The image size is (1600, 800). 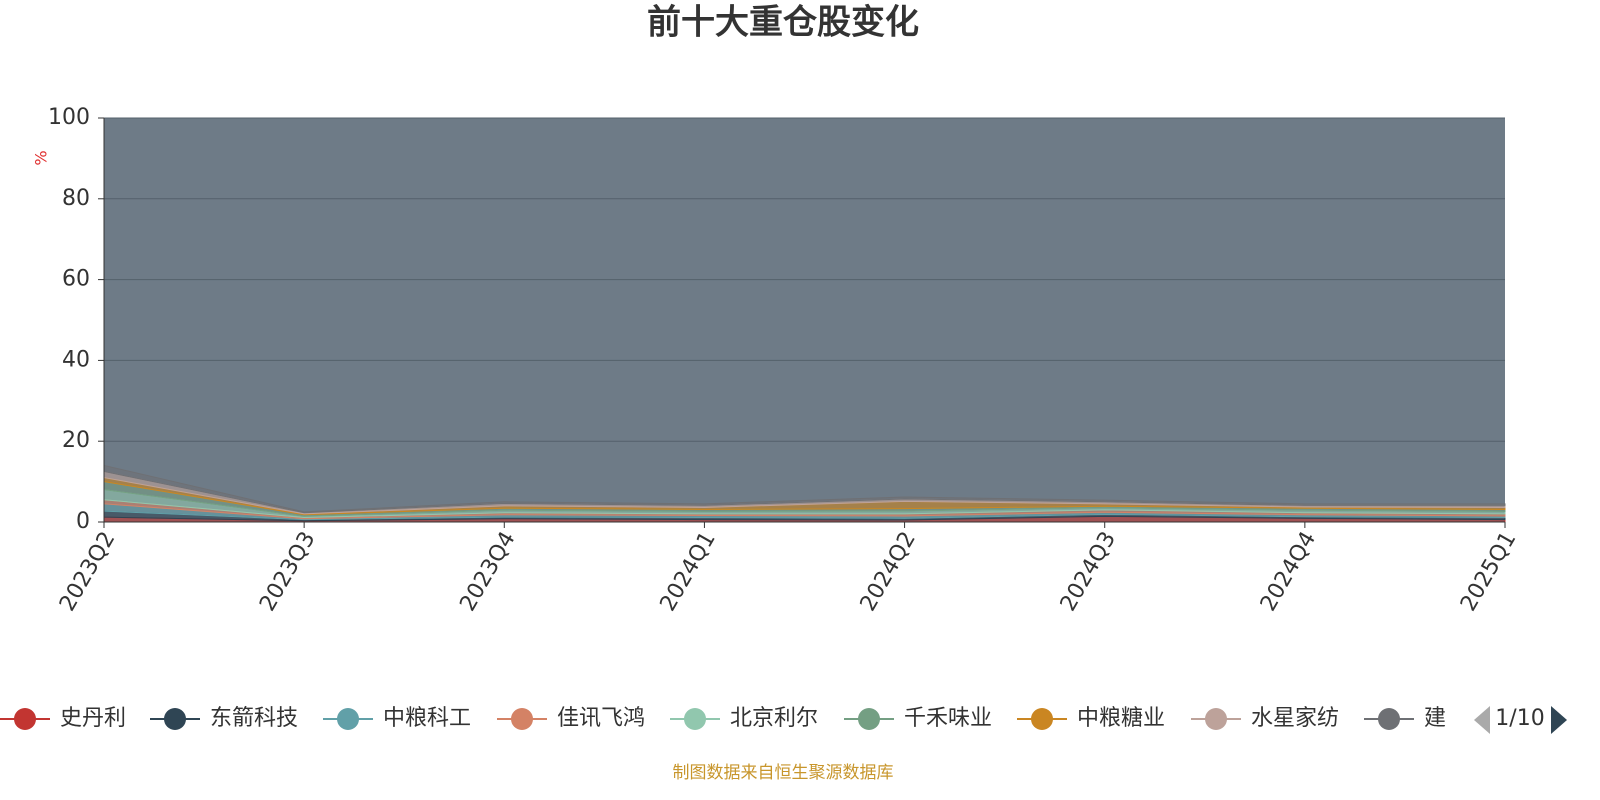 I want to click on legend-prev, so click(x=1482, y=720).